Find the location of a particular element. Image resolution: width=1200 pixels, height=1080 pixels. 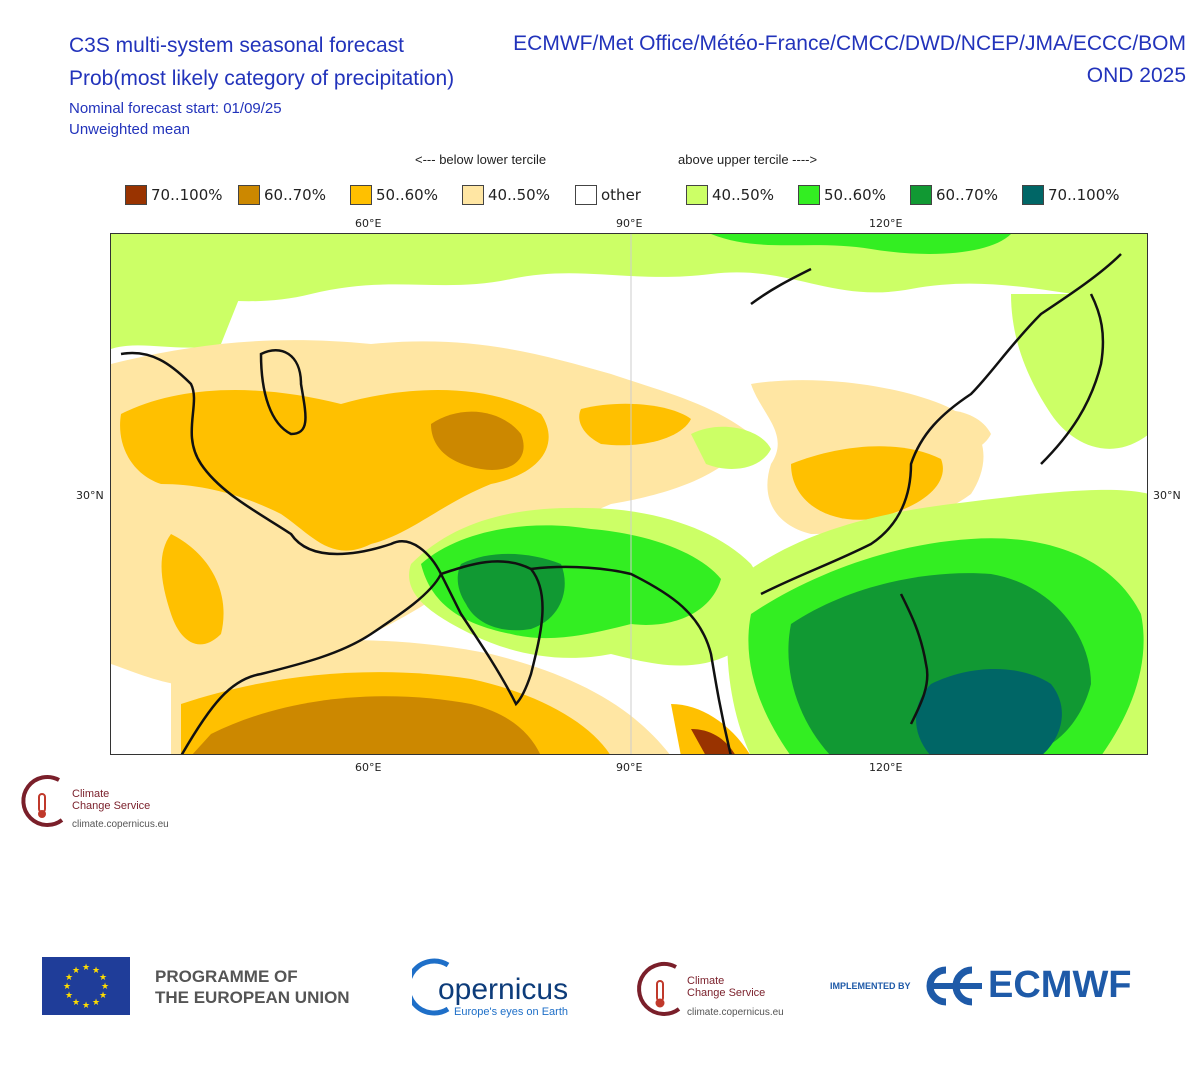

region-above-50-60-north is located at coordinates (861, 244).